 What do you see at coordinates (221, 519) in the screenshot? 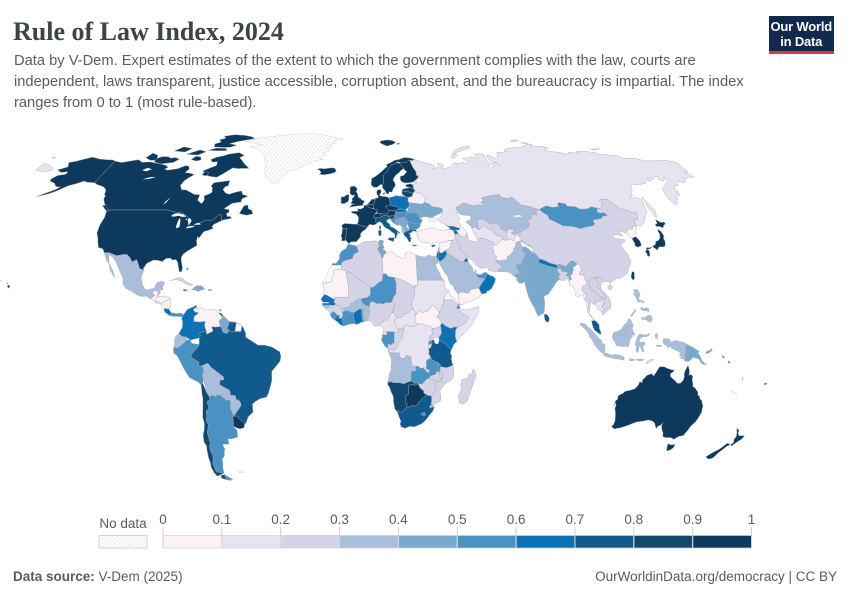
I see `svg-text: 0.1` at bounding box center [221, 519].